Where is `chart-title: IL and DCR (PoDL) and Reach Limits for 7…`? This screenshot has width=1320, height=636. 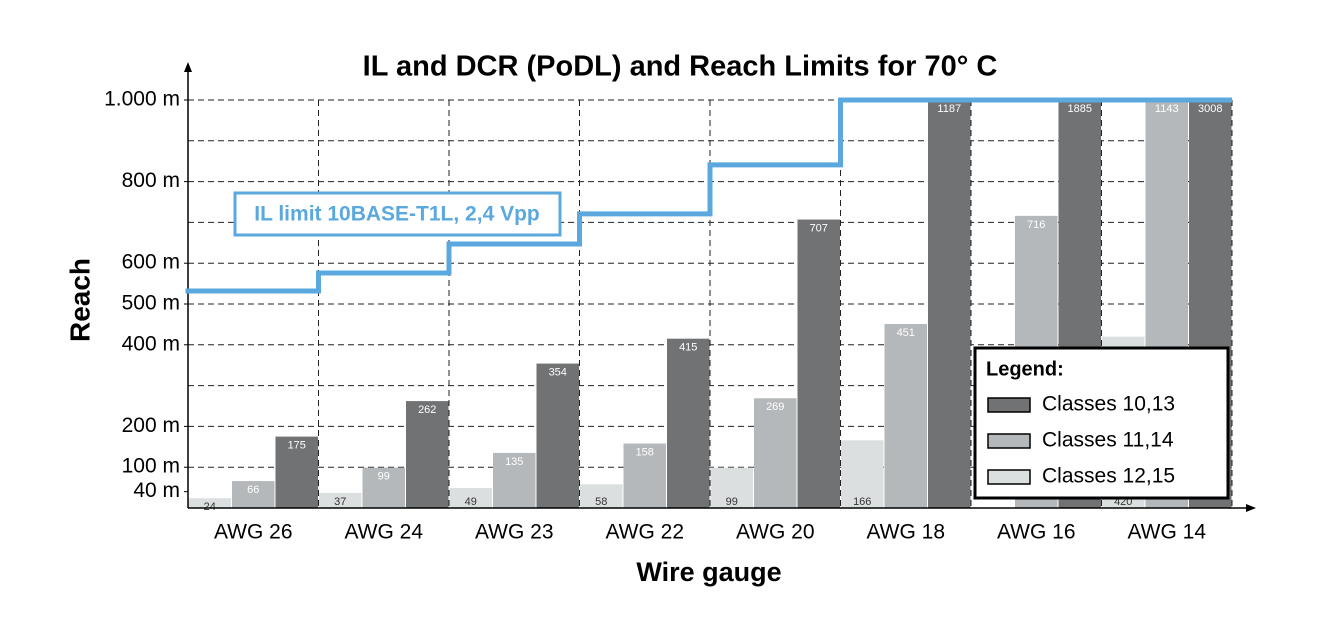
chart-title: IL and DCR (PoDL) and Reach Limits for 7… is located at coordinates (680, 67).